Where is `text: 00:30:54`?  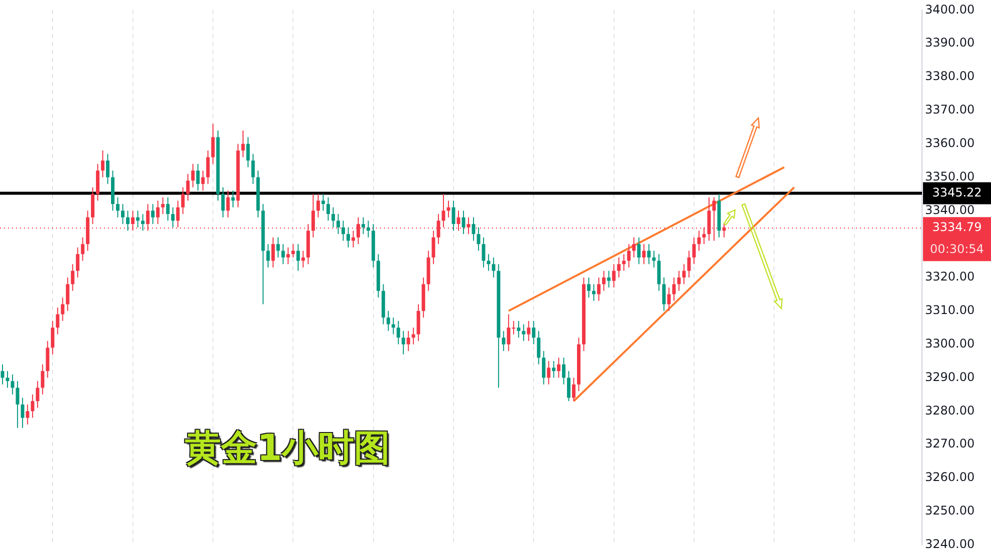 text: 00:30:54 is located at coordinates (957, 249).